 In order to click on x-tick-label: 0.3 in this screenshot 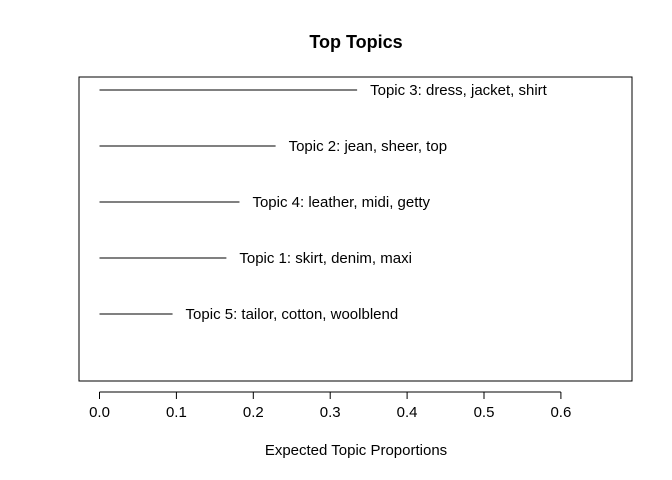, I will do `click(330, 412)`.